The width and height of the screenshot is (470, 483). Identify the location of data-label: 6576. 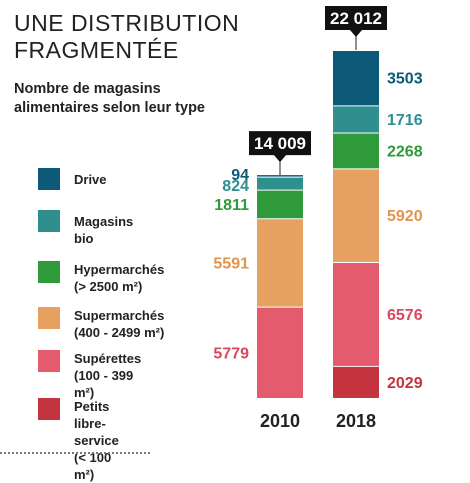
(405, 315).